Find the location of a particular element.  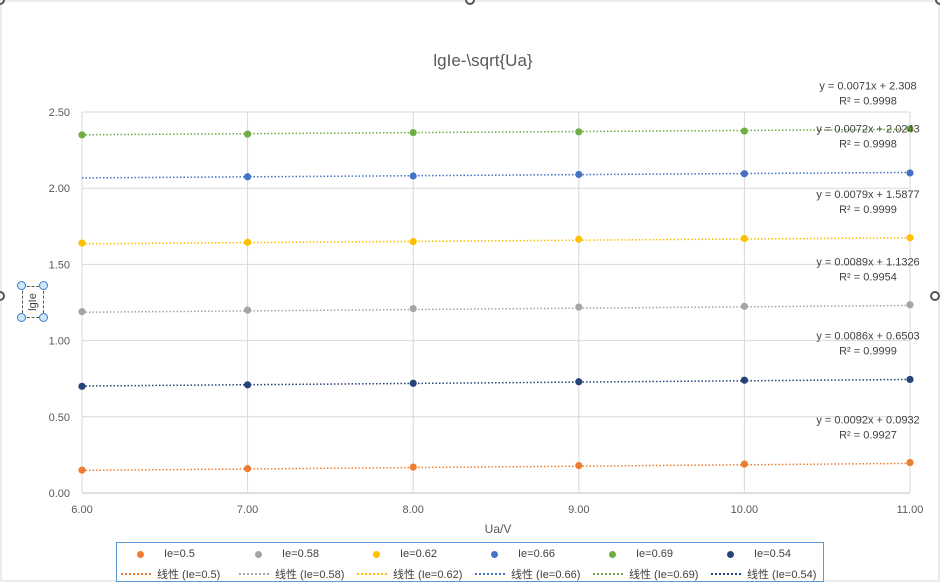

trendline-equation: y = 0.0072x + 2.0243 is located at coordinates (867, 129).